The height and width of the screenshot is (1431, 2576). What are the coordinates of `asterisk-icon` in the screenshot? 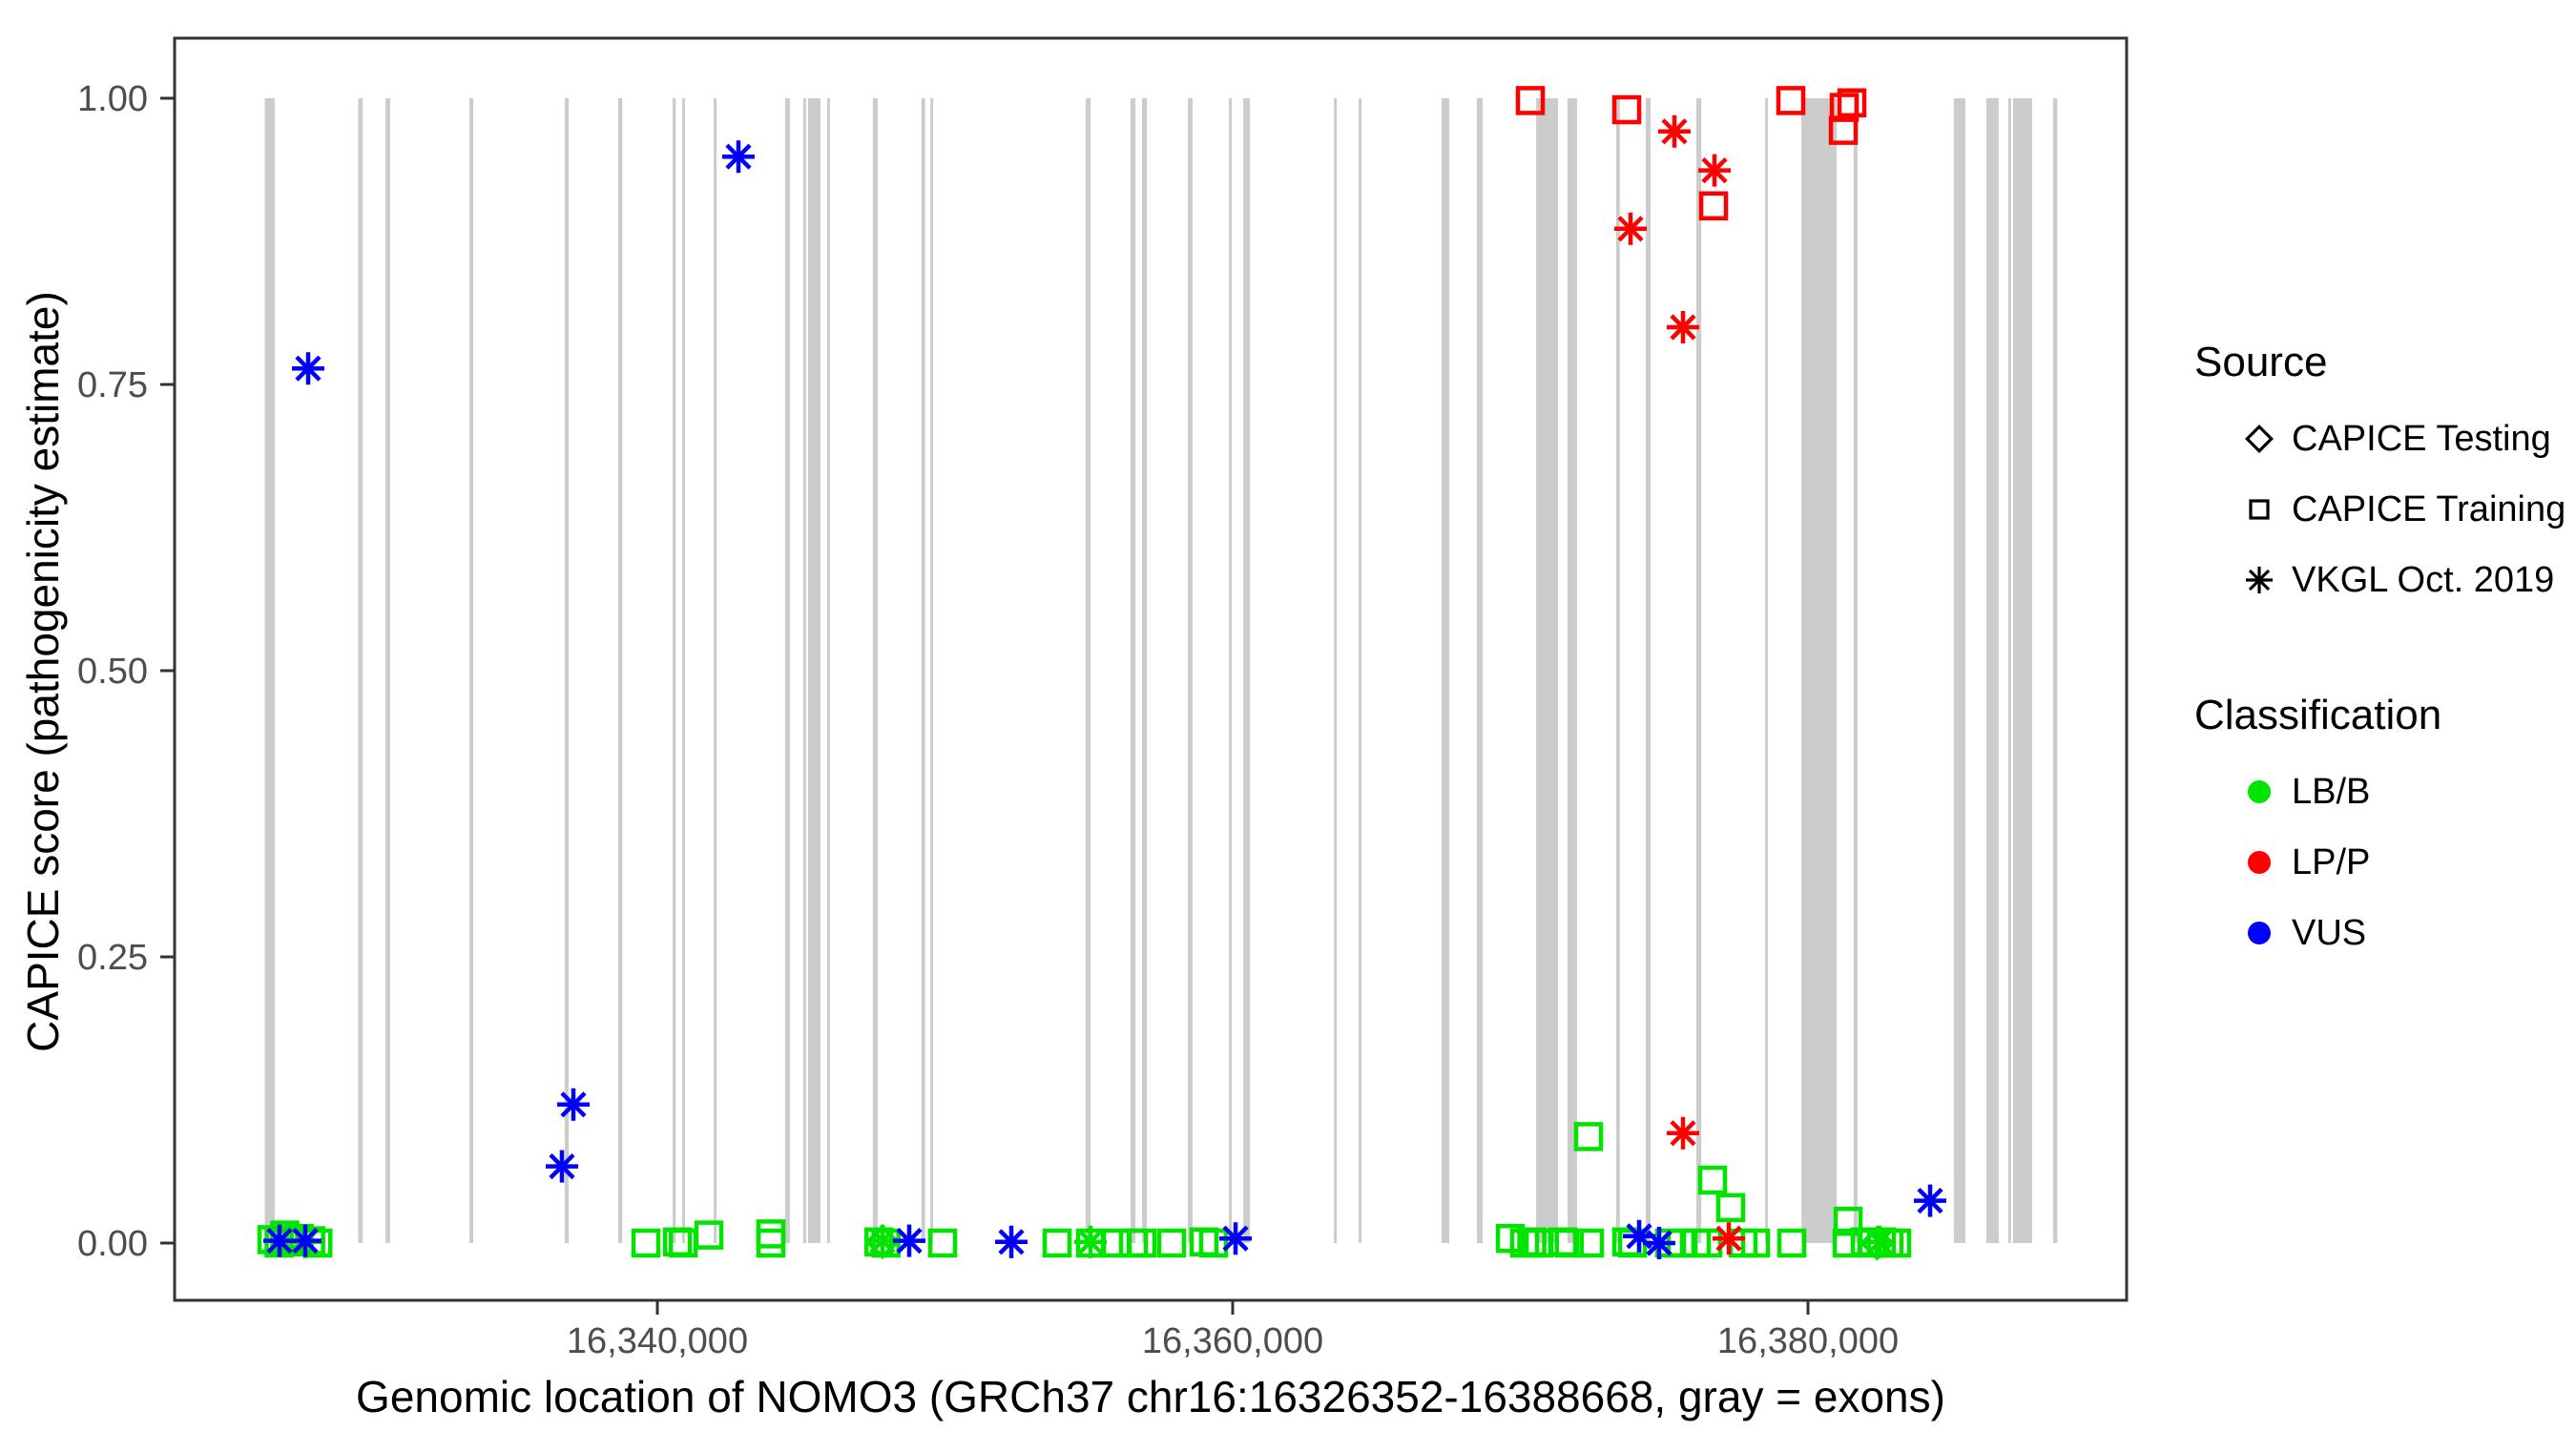 It's located at (2265, 580).